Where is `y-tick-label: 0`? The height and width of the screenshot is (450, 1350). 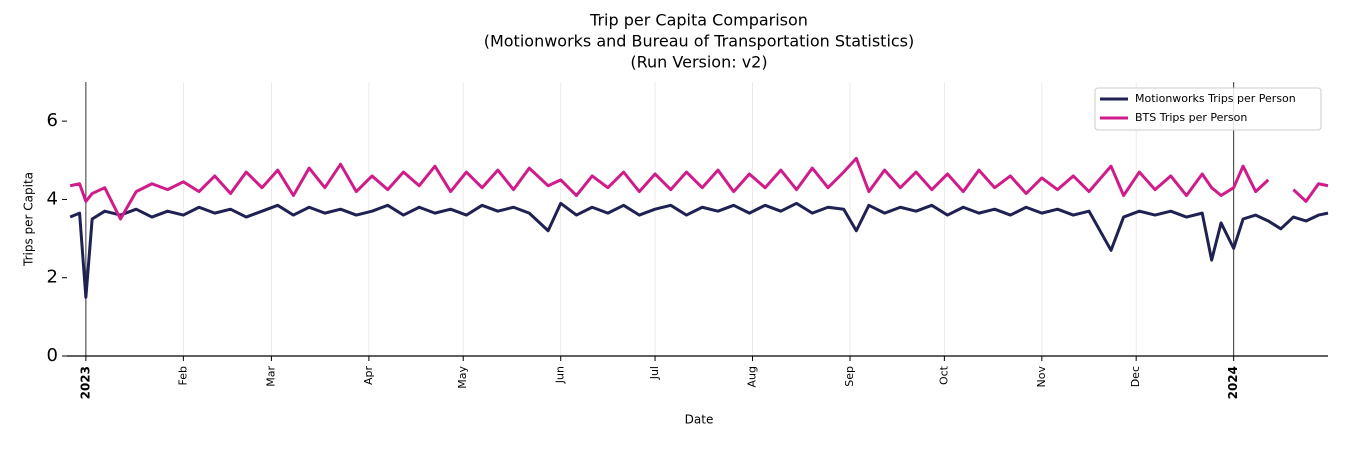
y-tick-label: 0 is located at coordinates (52, 355).